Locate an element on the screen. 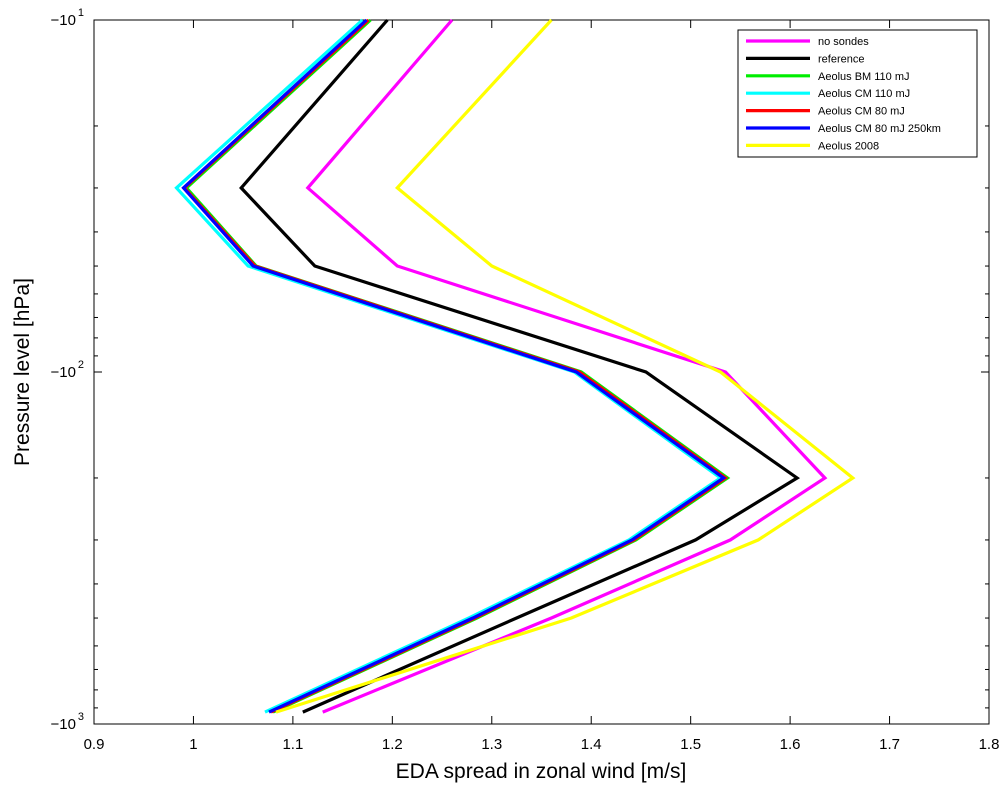  legend-label: Aeolus CM 110 mJ is located at coordinates (864, 94).